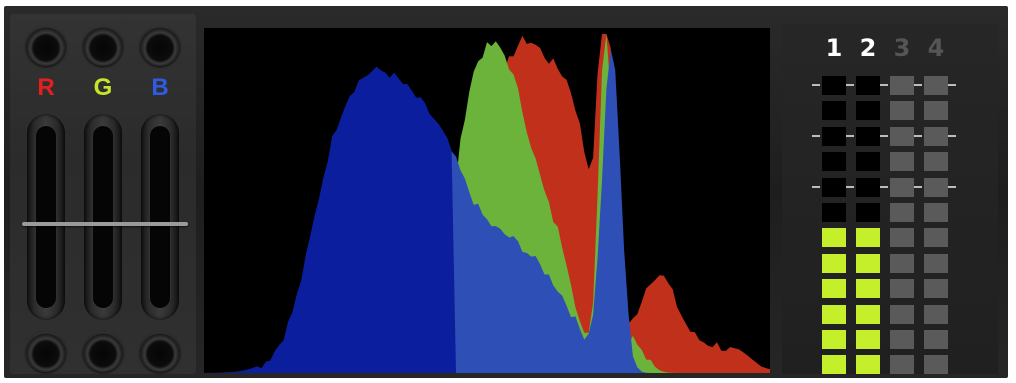 The image size is (1016, 383). What do you see at coordinates (834, 48) in the screenshot?
I see `meter-number-1: 1` at bounding box center [834, 48].